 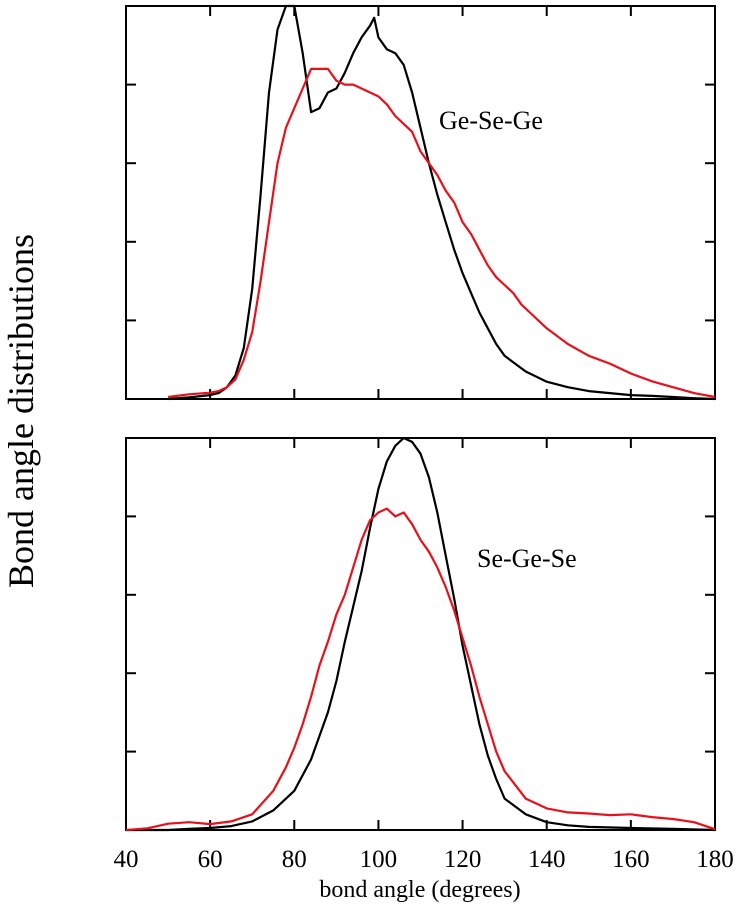 What do you see at coordinates (126, 859) in the screenshot?
I see `x-tick-label: 40` at bounding box center [126, 859].